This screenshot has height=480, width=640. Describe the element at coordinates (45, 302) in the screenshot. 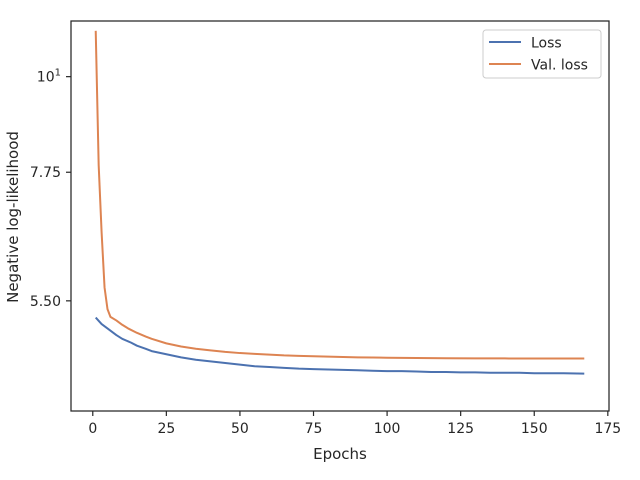

I see `y-tick-label: 5.50` at that location.